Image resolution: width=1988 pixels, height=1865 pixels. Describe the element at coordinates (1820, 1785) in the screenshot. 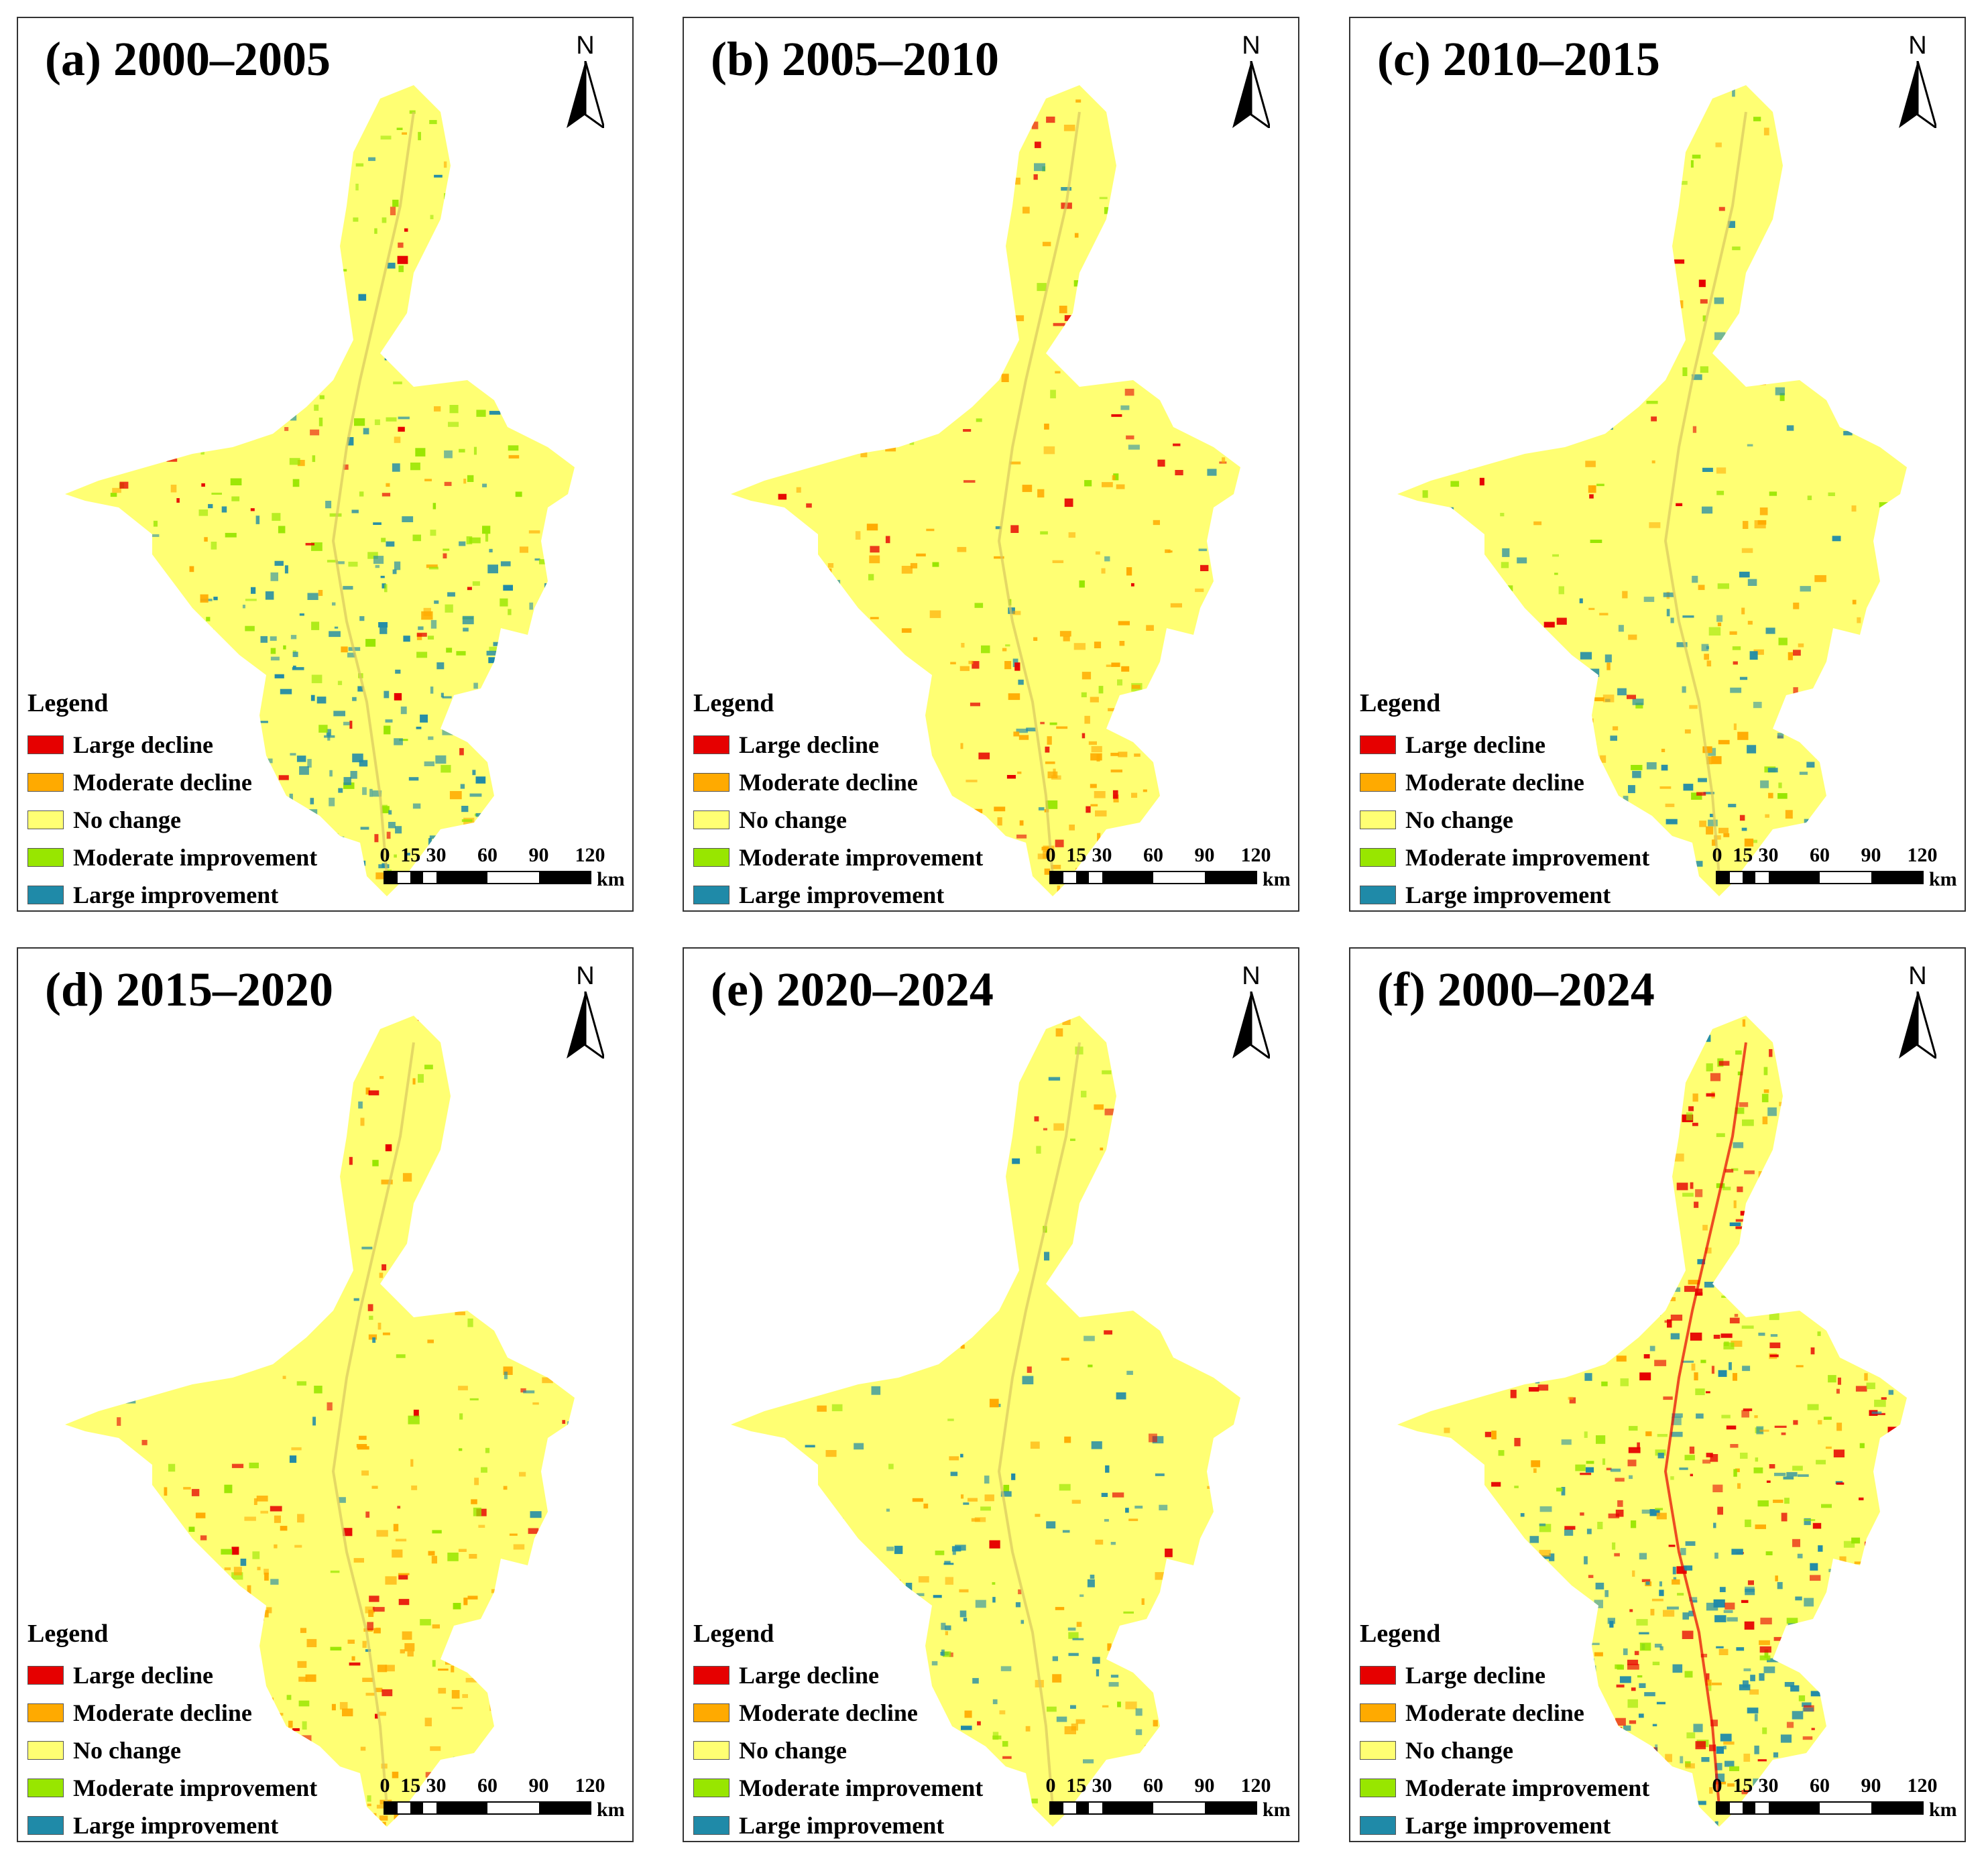

I see `scale-tick-label: 60` at that location.